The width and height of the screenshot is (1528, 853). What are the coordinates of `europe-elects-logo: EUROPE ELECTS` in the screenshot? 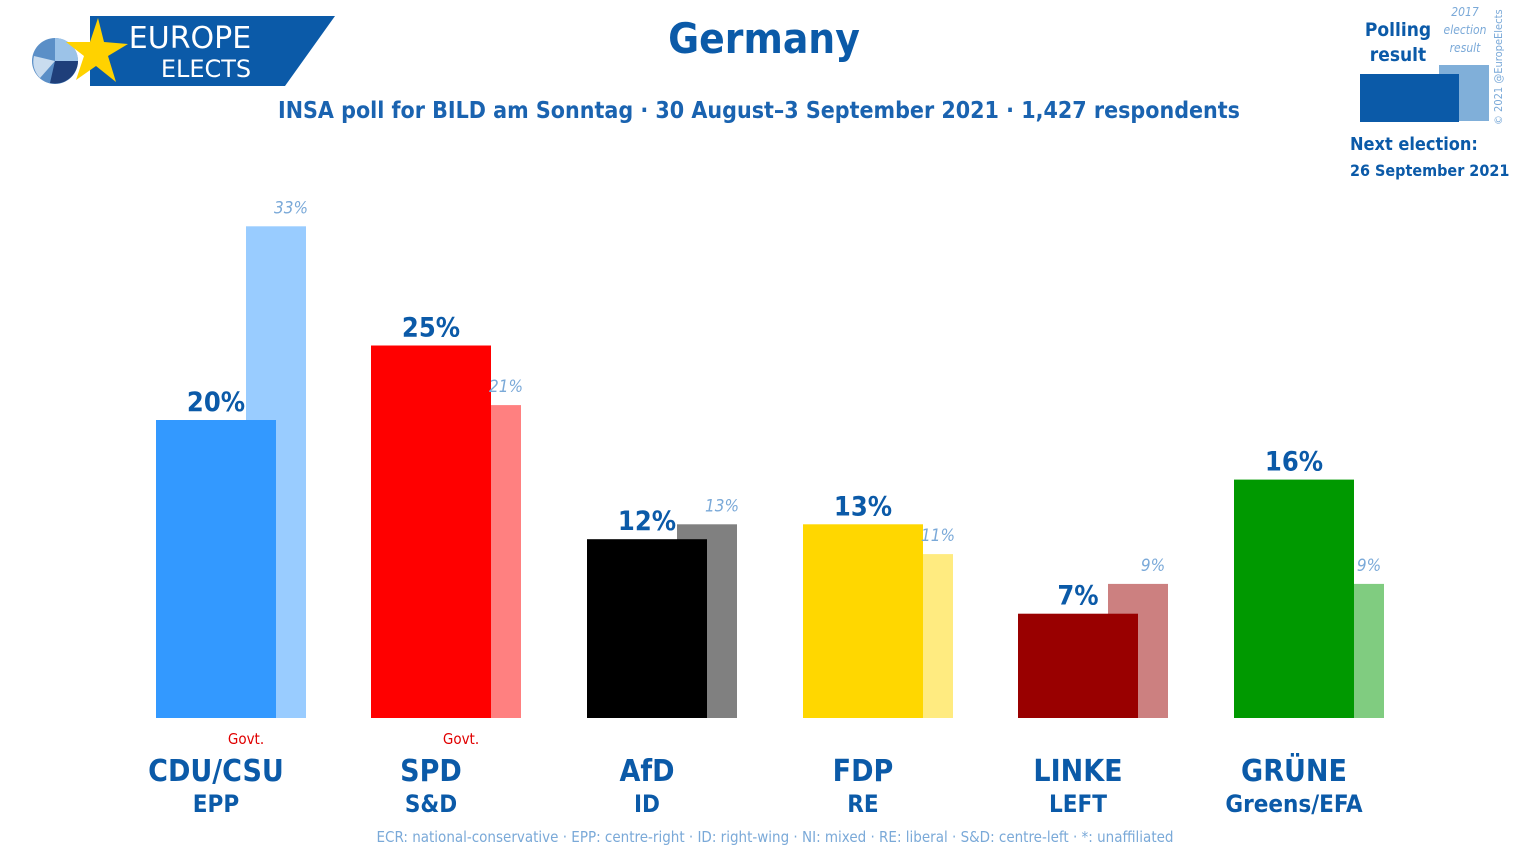 It's located at (182, 51).